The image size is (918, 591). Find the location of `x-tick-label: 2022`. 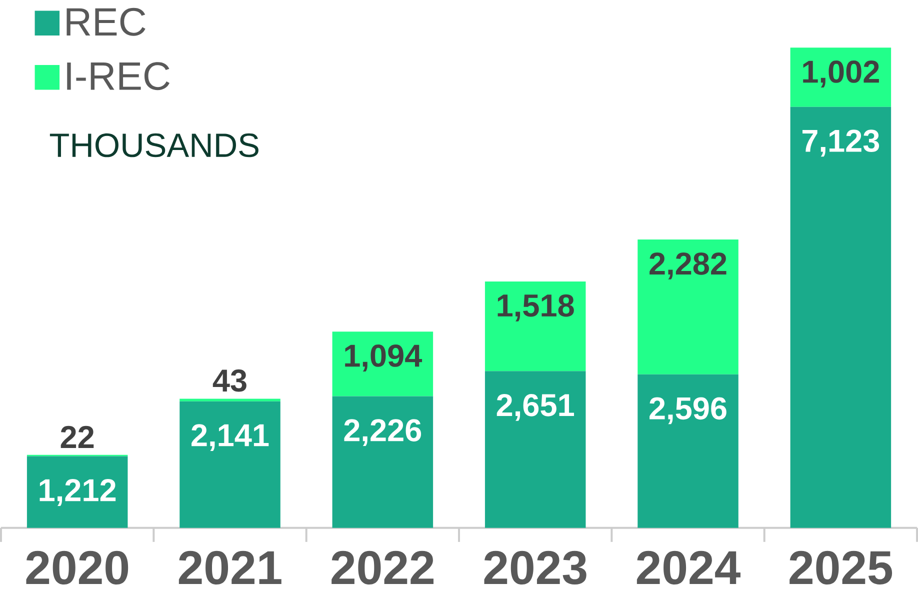

x-tick-label: 2022 is located at coordinates (383, 567).